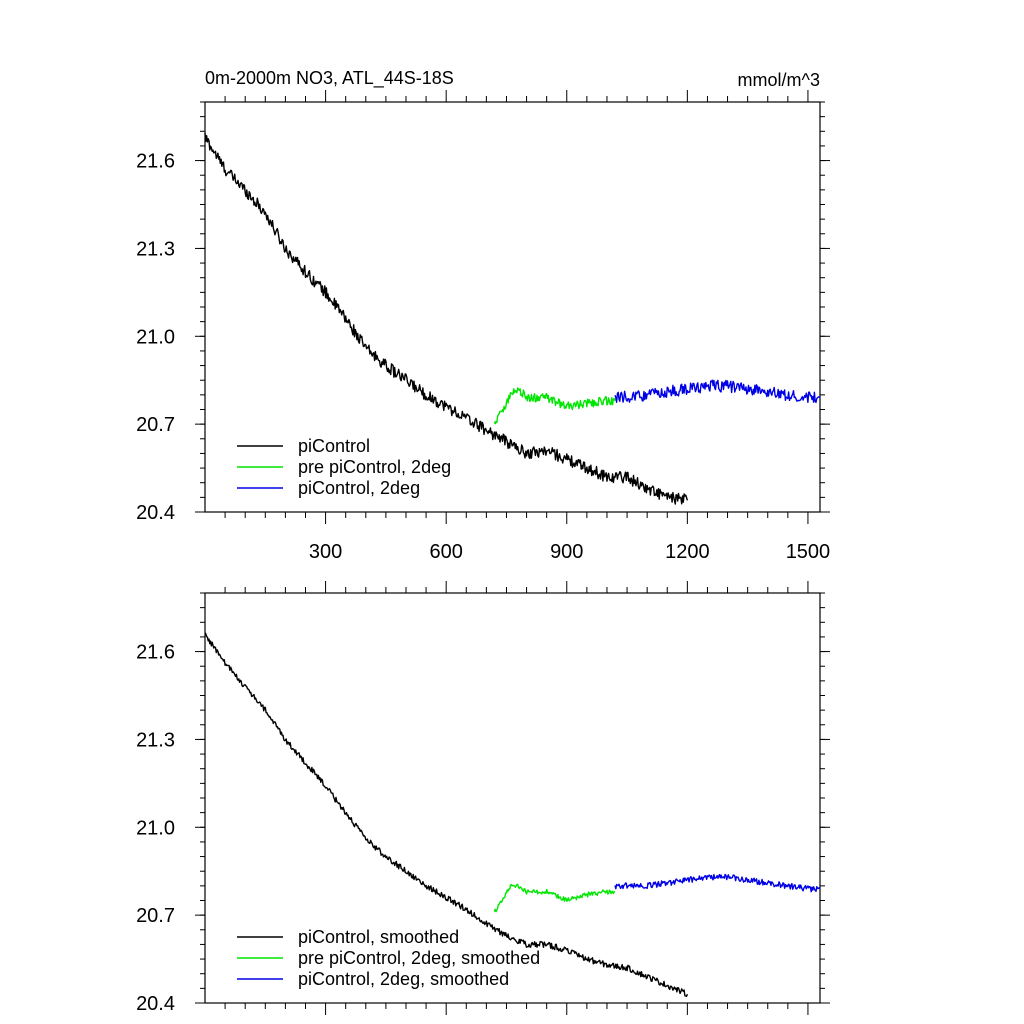  What do you see at coordinates (329, 78) in the screenshot?
I see `chart-title: 0m-2000m NO3, ATL_44S-18S` at bounding box center [329, 78].